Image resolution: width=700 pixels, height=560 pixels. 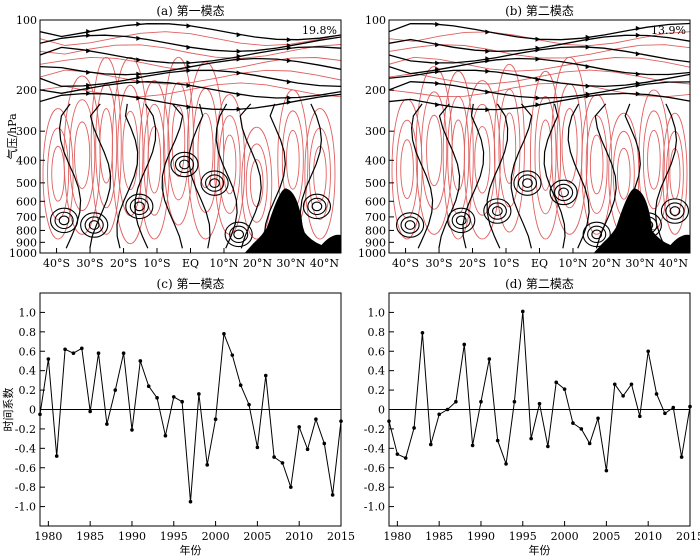 What do you see at coordinates (190, 263) in the screenshot?
I see `x-tick-label: EQ` at bounding box center [190, 263].